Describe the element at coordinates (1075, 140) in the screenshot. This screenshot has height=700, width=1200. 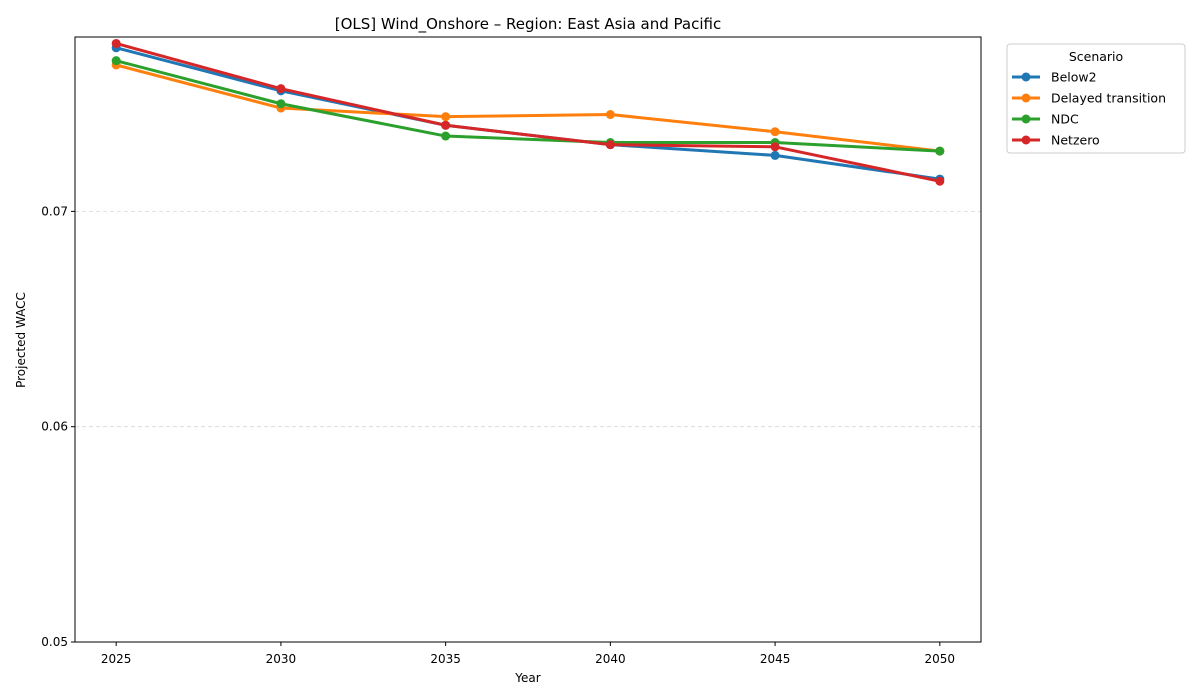
I see `legend-label: Netzero` at that location.